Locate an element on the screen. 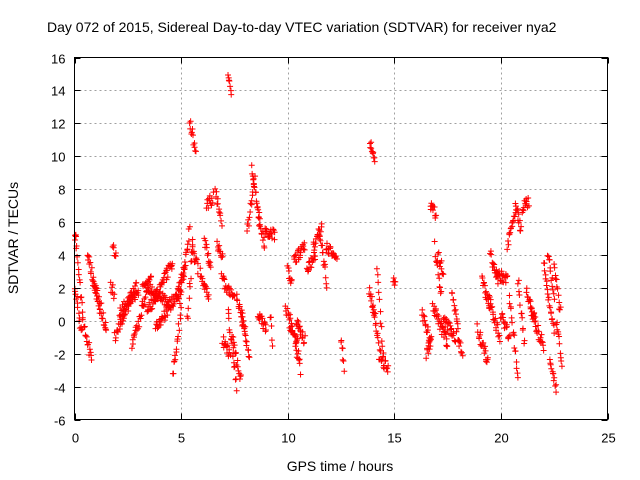 The width and height of the screenshot is (640, 480). x-tick-labels: 0 5 10 15 20 25 is located at coordinates (344, 438).